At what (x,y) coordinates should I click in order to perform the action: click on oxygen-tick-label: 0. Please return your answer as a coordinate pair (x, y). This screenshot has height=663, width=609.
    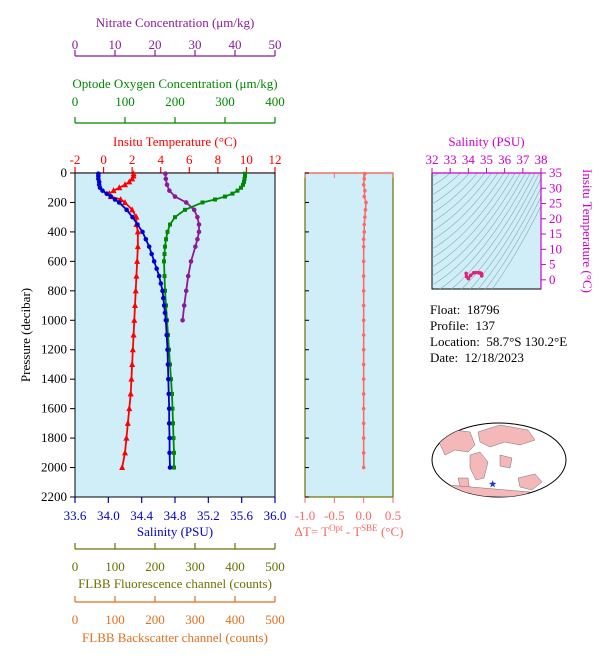
    Looking at the image, I should click on (75, 101).